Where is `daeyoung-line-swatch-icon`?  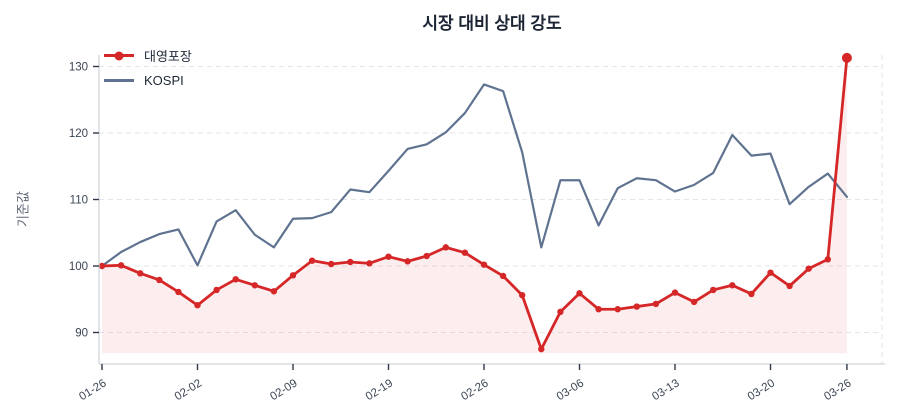
daeyoung-line-swatch-icon is located at coordinates (119, 55).